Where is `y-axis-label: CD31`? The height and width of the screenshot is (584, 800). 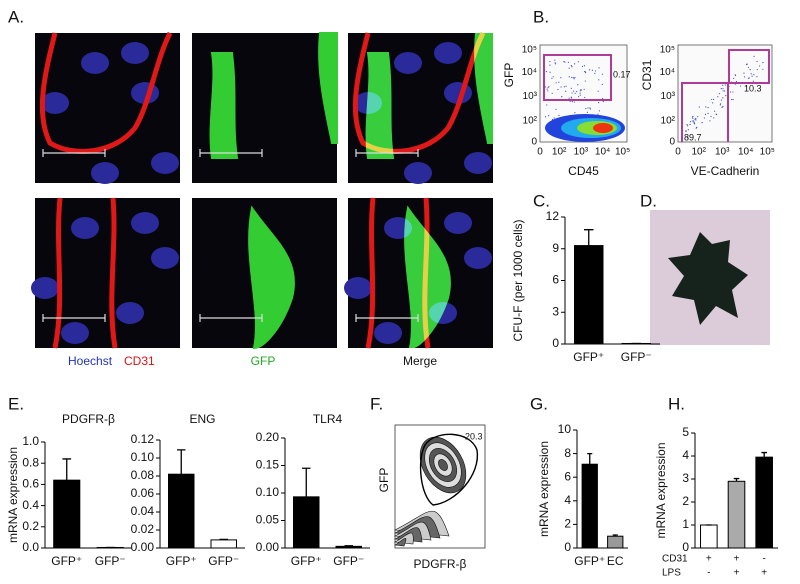
y-axis-label: CD31 is located at coordinates (647, 74).